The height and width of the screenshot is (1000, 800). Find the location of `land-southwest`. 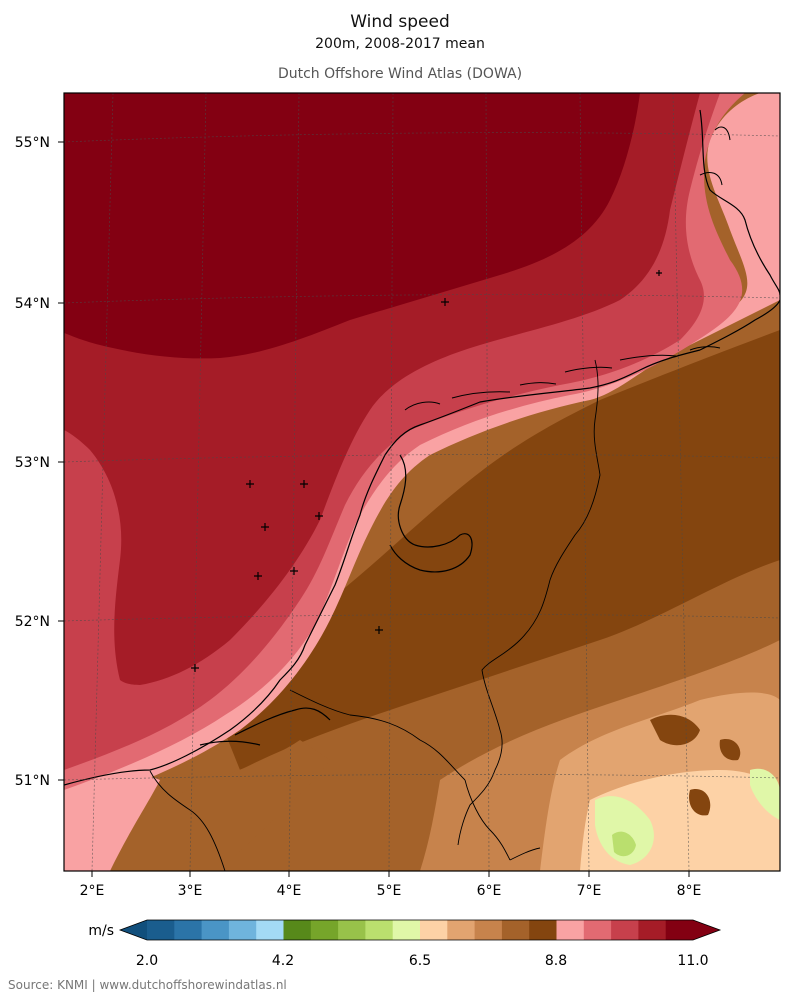

land-southwest is located at coordinates (197, 805).